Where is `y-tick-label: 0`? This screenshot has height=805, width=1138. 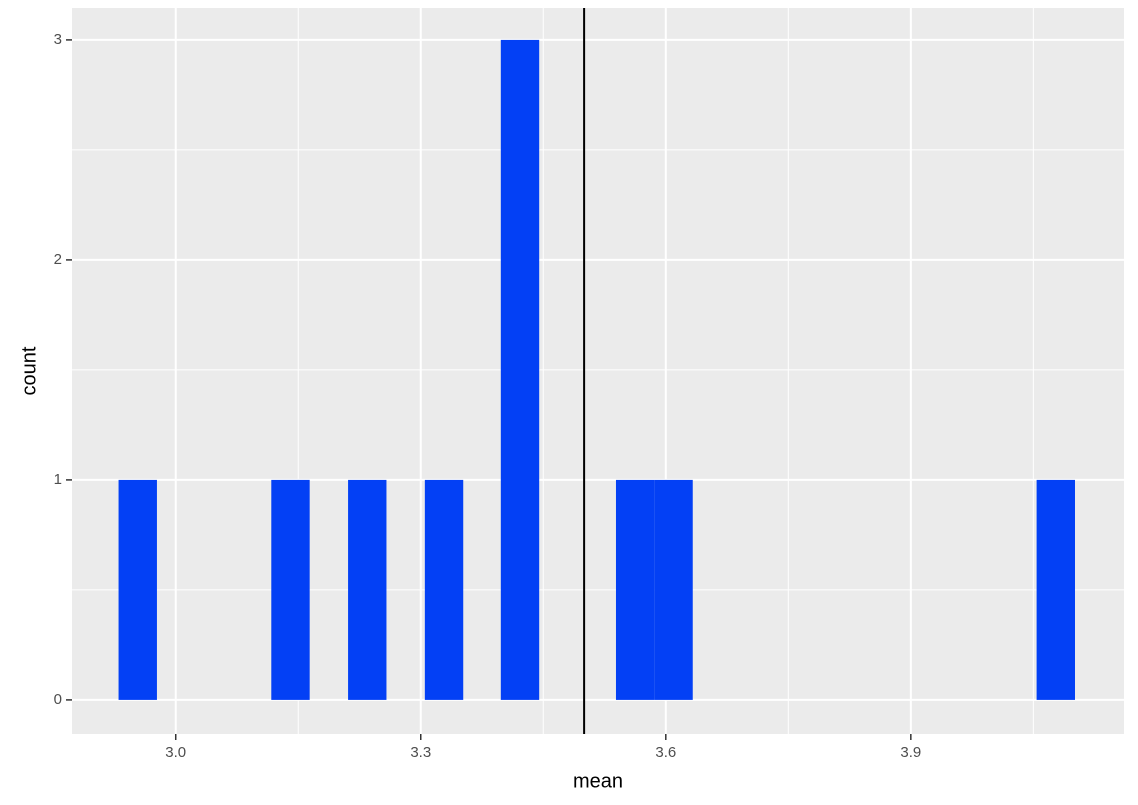
y-tick-label: 0 is located at coordinates (58, 699).